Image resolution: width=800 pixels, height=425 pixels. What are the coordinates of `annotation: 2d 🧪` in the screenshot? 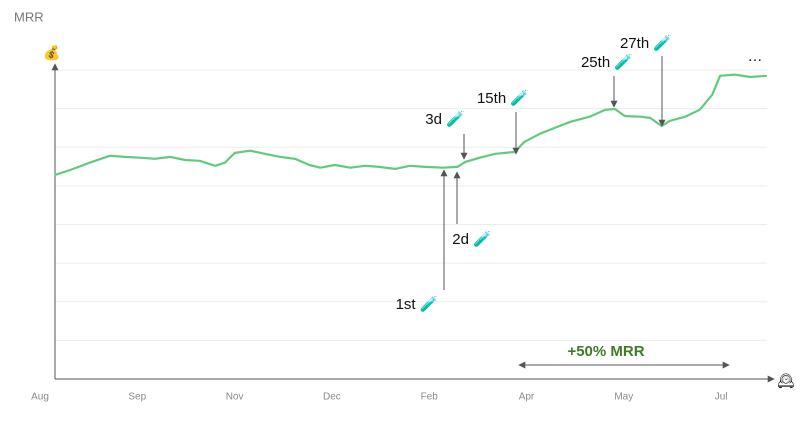 It's located at (472, 239).